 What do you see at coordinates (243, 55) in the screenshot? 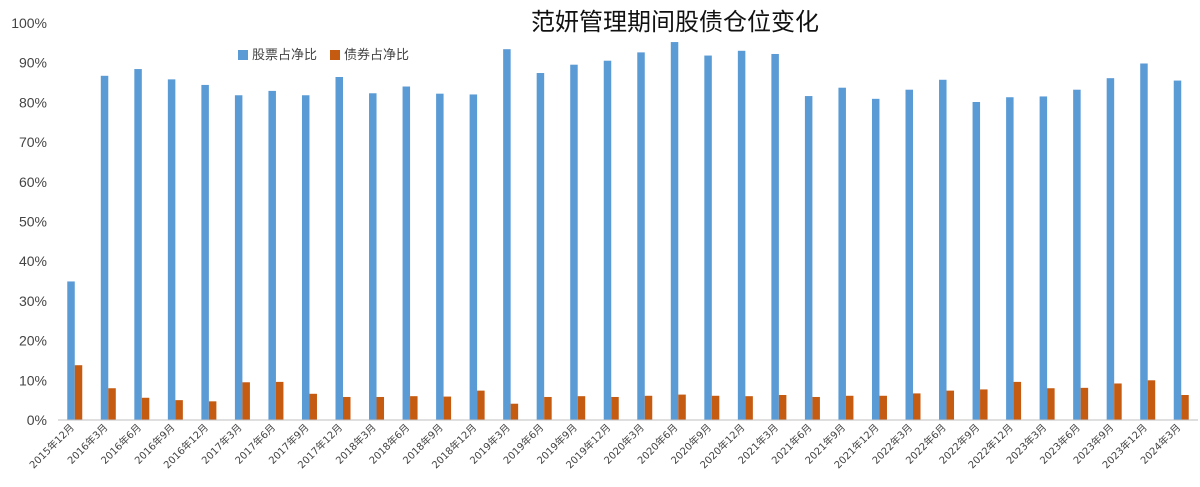
I see `legend-swatch-stock` at bounding box center [243, 55].